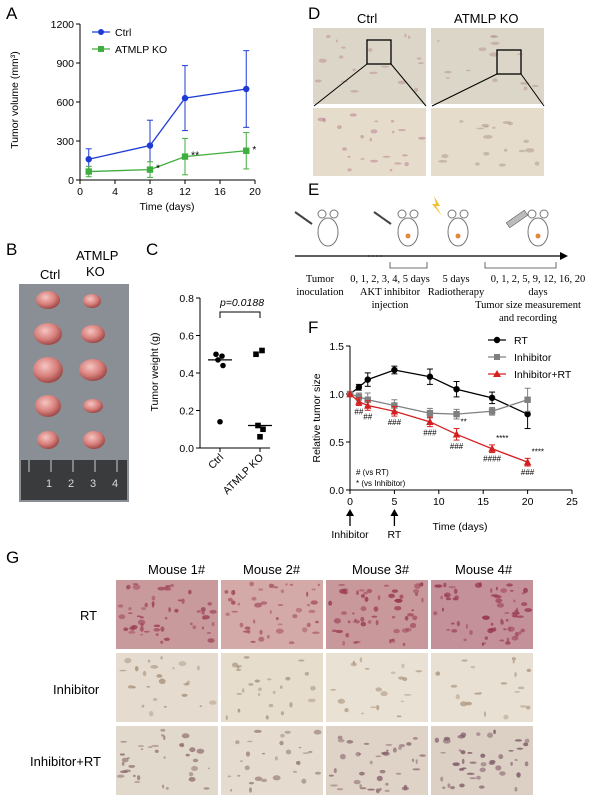 This screenshot has width=596, height=803. I want to click on significance-mark: *, so click(158, 169).